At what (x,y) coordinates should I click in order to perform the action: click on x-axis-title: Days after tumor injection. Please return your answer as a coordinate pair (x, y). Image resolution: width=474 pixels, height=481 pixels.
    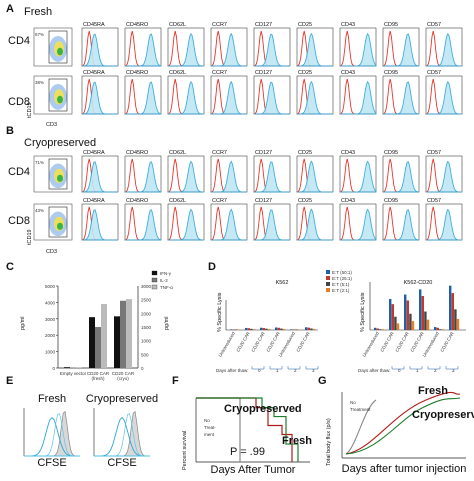
    Looking at the image, I should click on (404, 469).